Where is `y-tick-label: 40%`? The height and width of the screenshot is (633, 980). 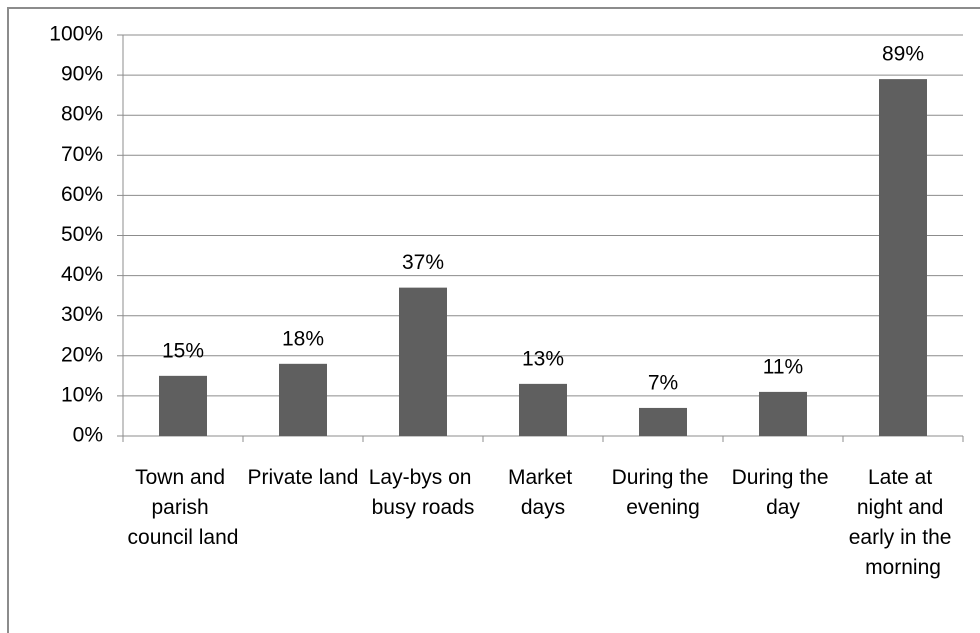 y-tick-label: 40% is located at coordinates (82, 274).